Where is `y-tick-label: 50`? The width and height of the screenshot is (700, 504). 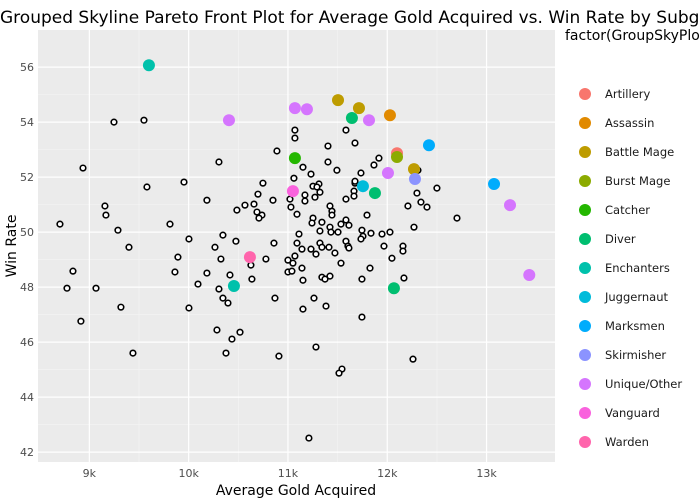
y-tick-label: 50 is located at coordinates (27, 232).